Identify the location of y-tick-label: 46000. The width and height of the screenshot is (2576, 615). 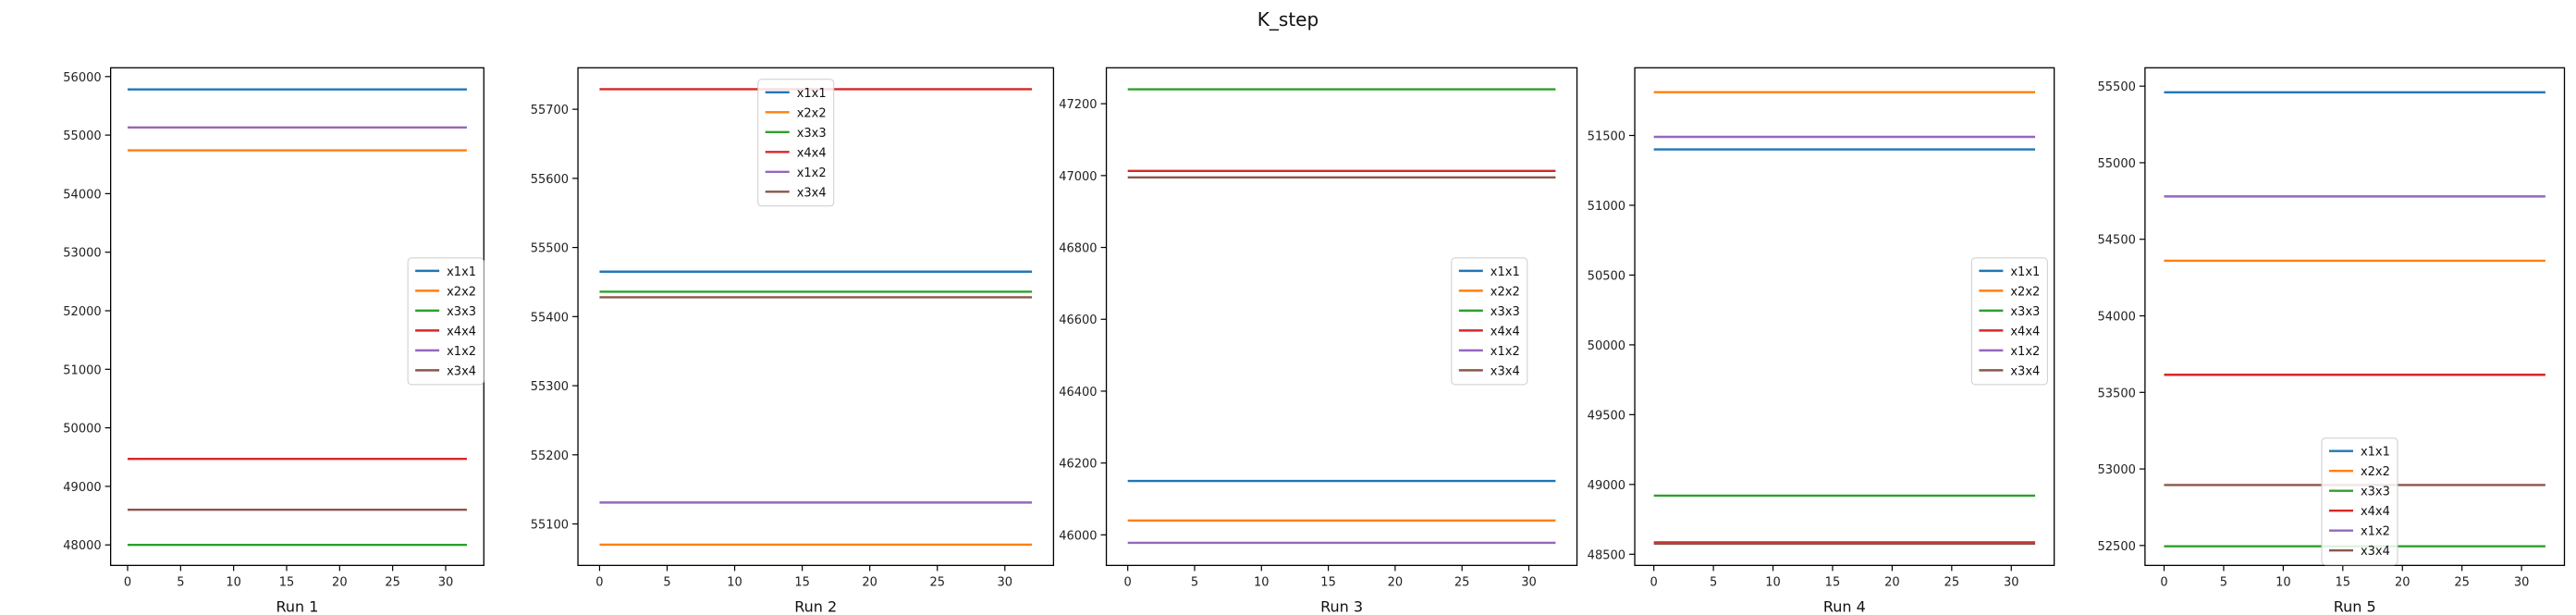
(1078, 536).